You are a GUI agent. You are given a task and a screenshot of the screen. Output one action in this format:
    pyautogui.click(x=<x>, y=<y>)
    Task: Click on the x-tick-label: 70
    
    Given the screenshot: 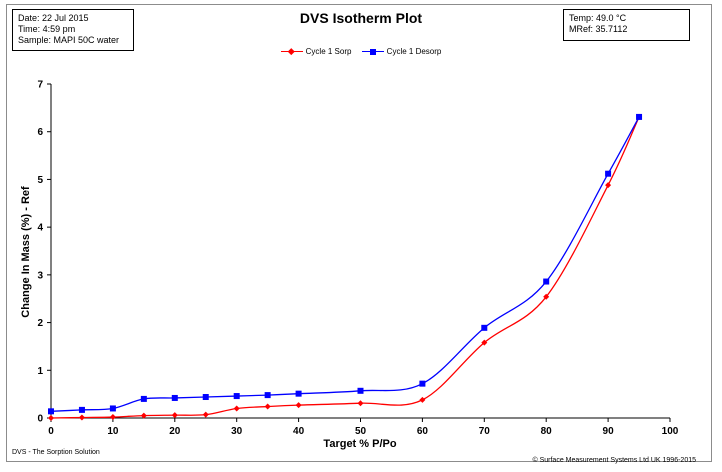 What is the action you would take?
    pyautogui.click(x=485, y=431)
    